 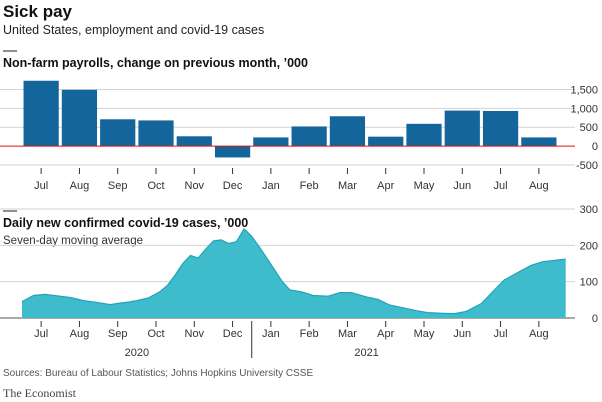 What do you see at coordinates (584, 90) in the screenshot?
I see `y-tick-label: 1,500` at bounding box center [584, 90].